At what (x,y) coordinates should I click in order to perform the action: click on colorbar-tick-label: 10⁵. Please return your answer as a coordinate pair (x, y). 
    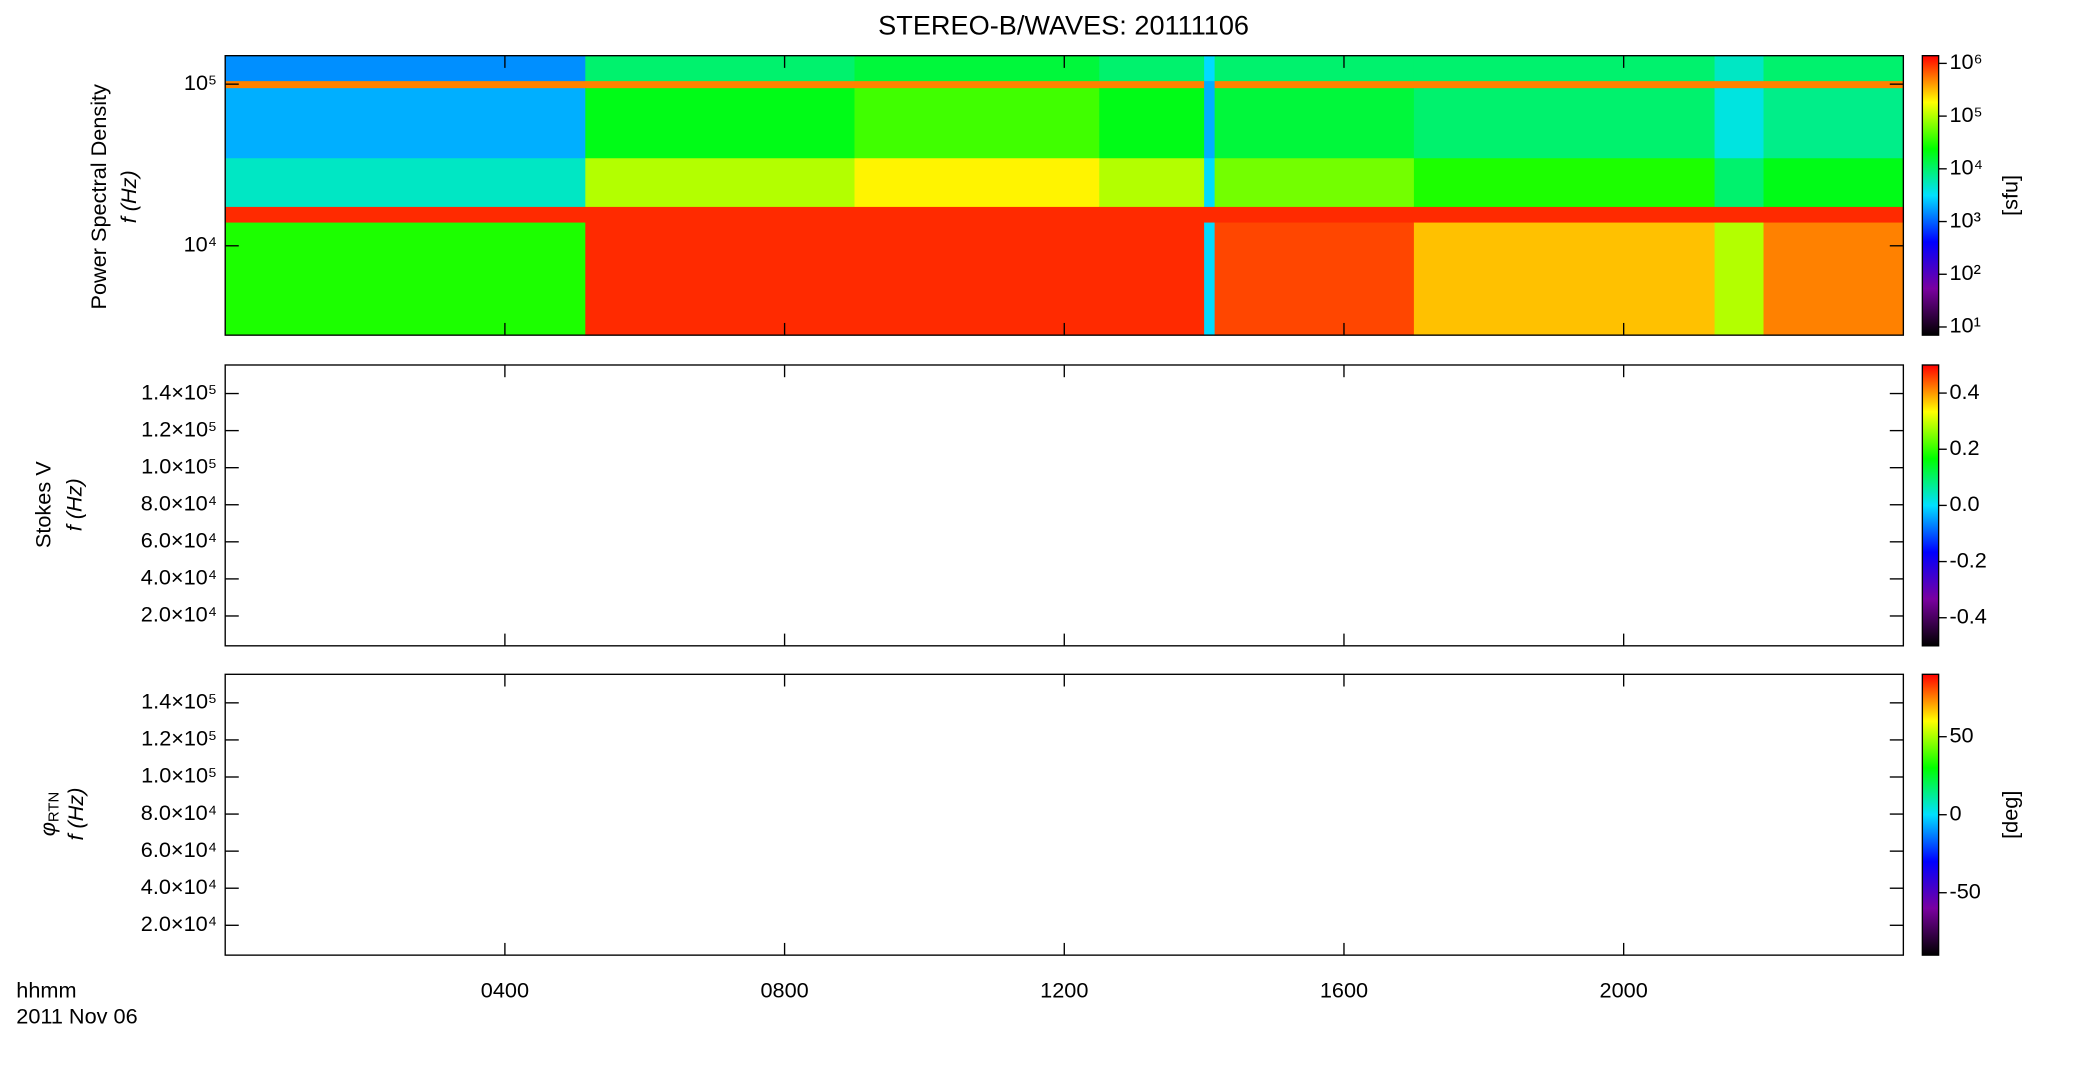
    Looking at the image, I should click on (1965, 114).